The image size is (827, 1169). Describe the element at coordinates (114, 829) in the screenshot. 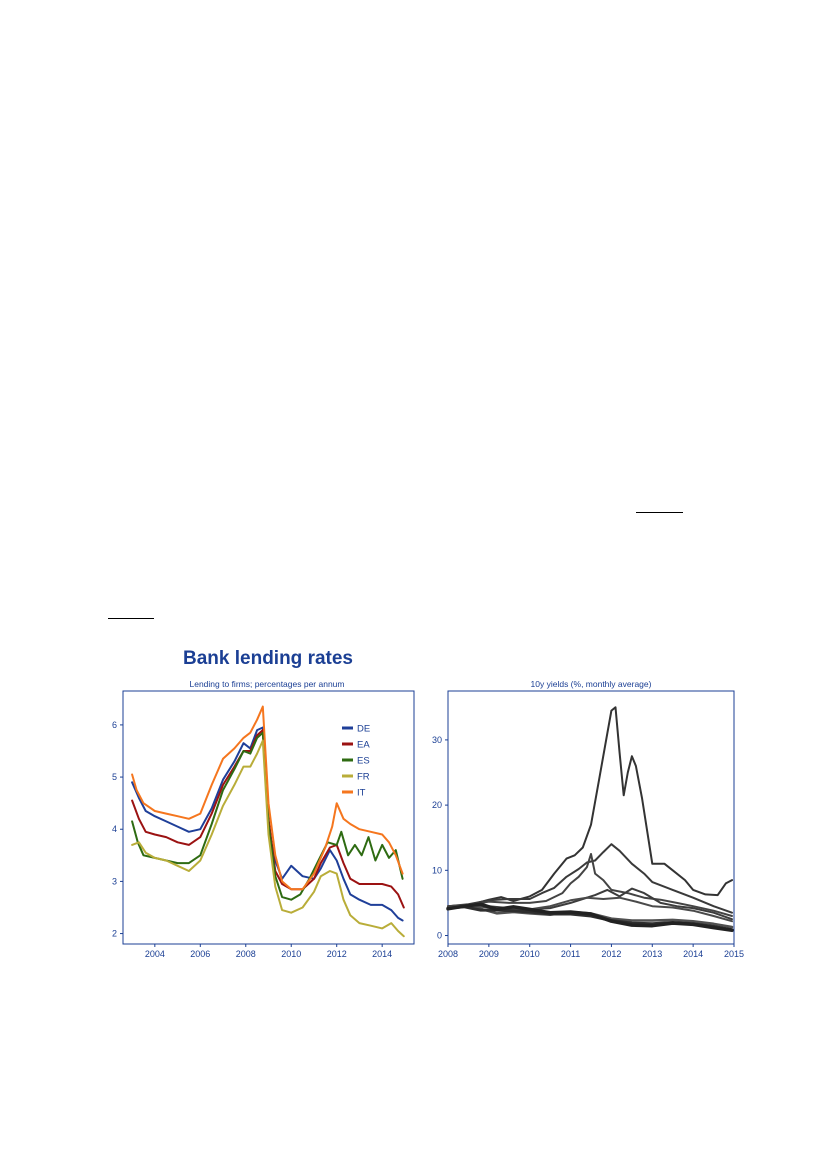

I see `y-tick-label: 4` at that location.